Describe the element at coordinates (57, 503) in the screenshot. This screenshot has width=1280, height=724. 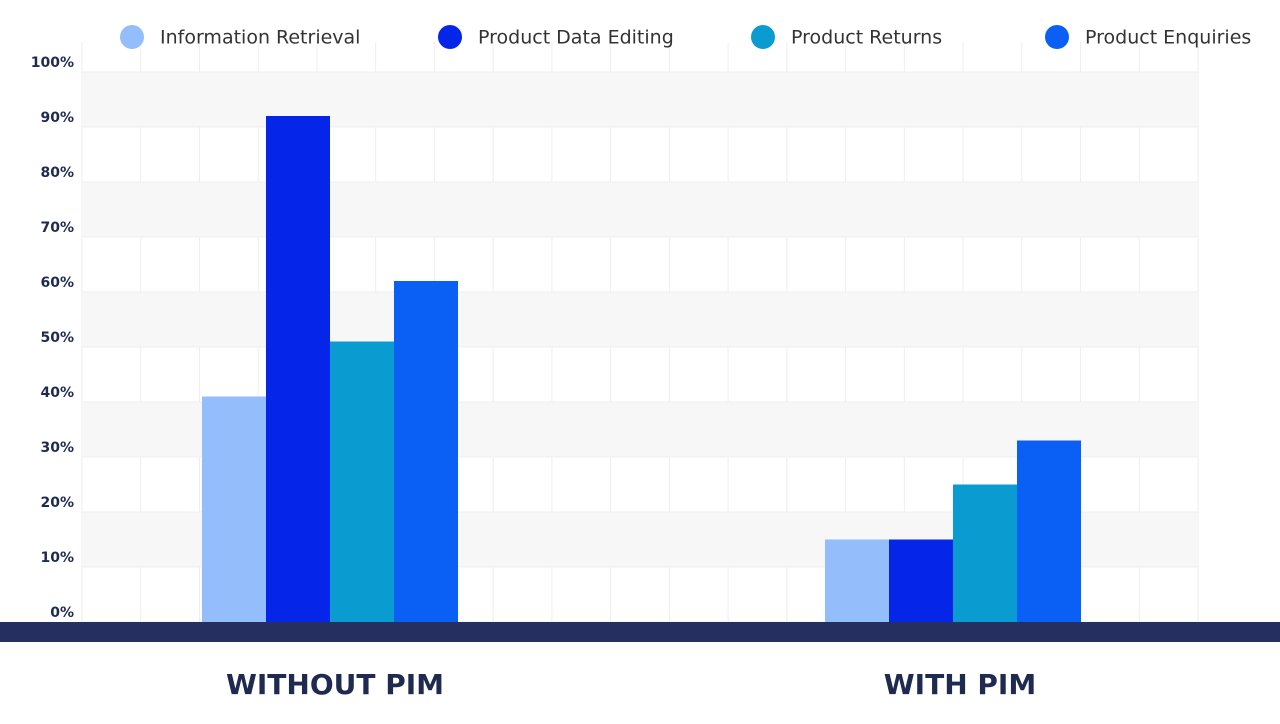
I see `y-tick-label: 20%` at that location.